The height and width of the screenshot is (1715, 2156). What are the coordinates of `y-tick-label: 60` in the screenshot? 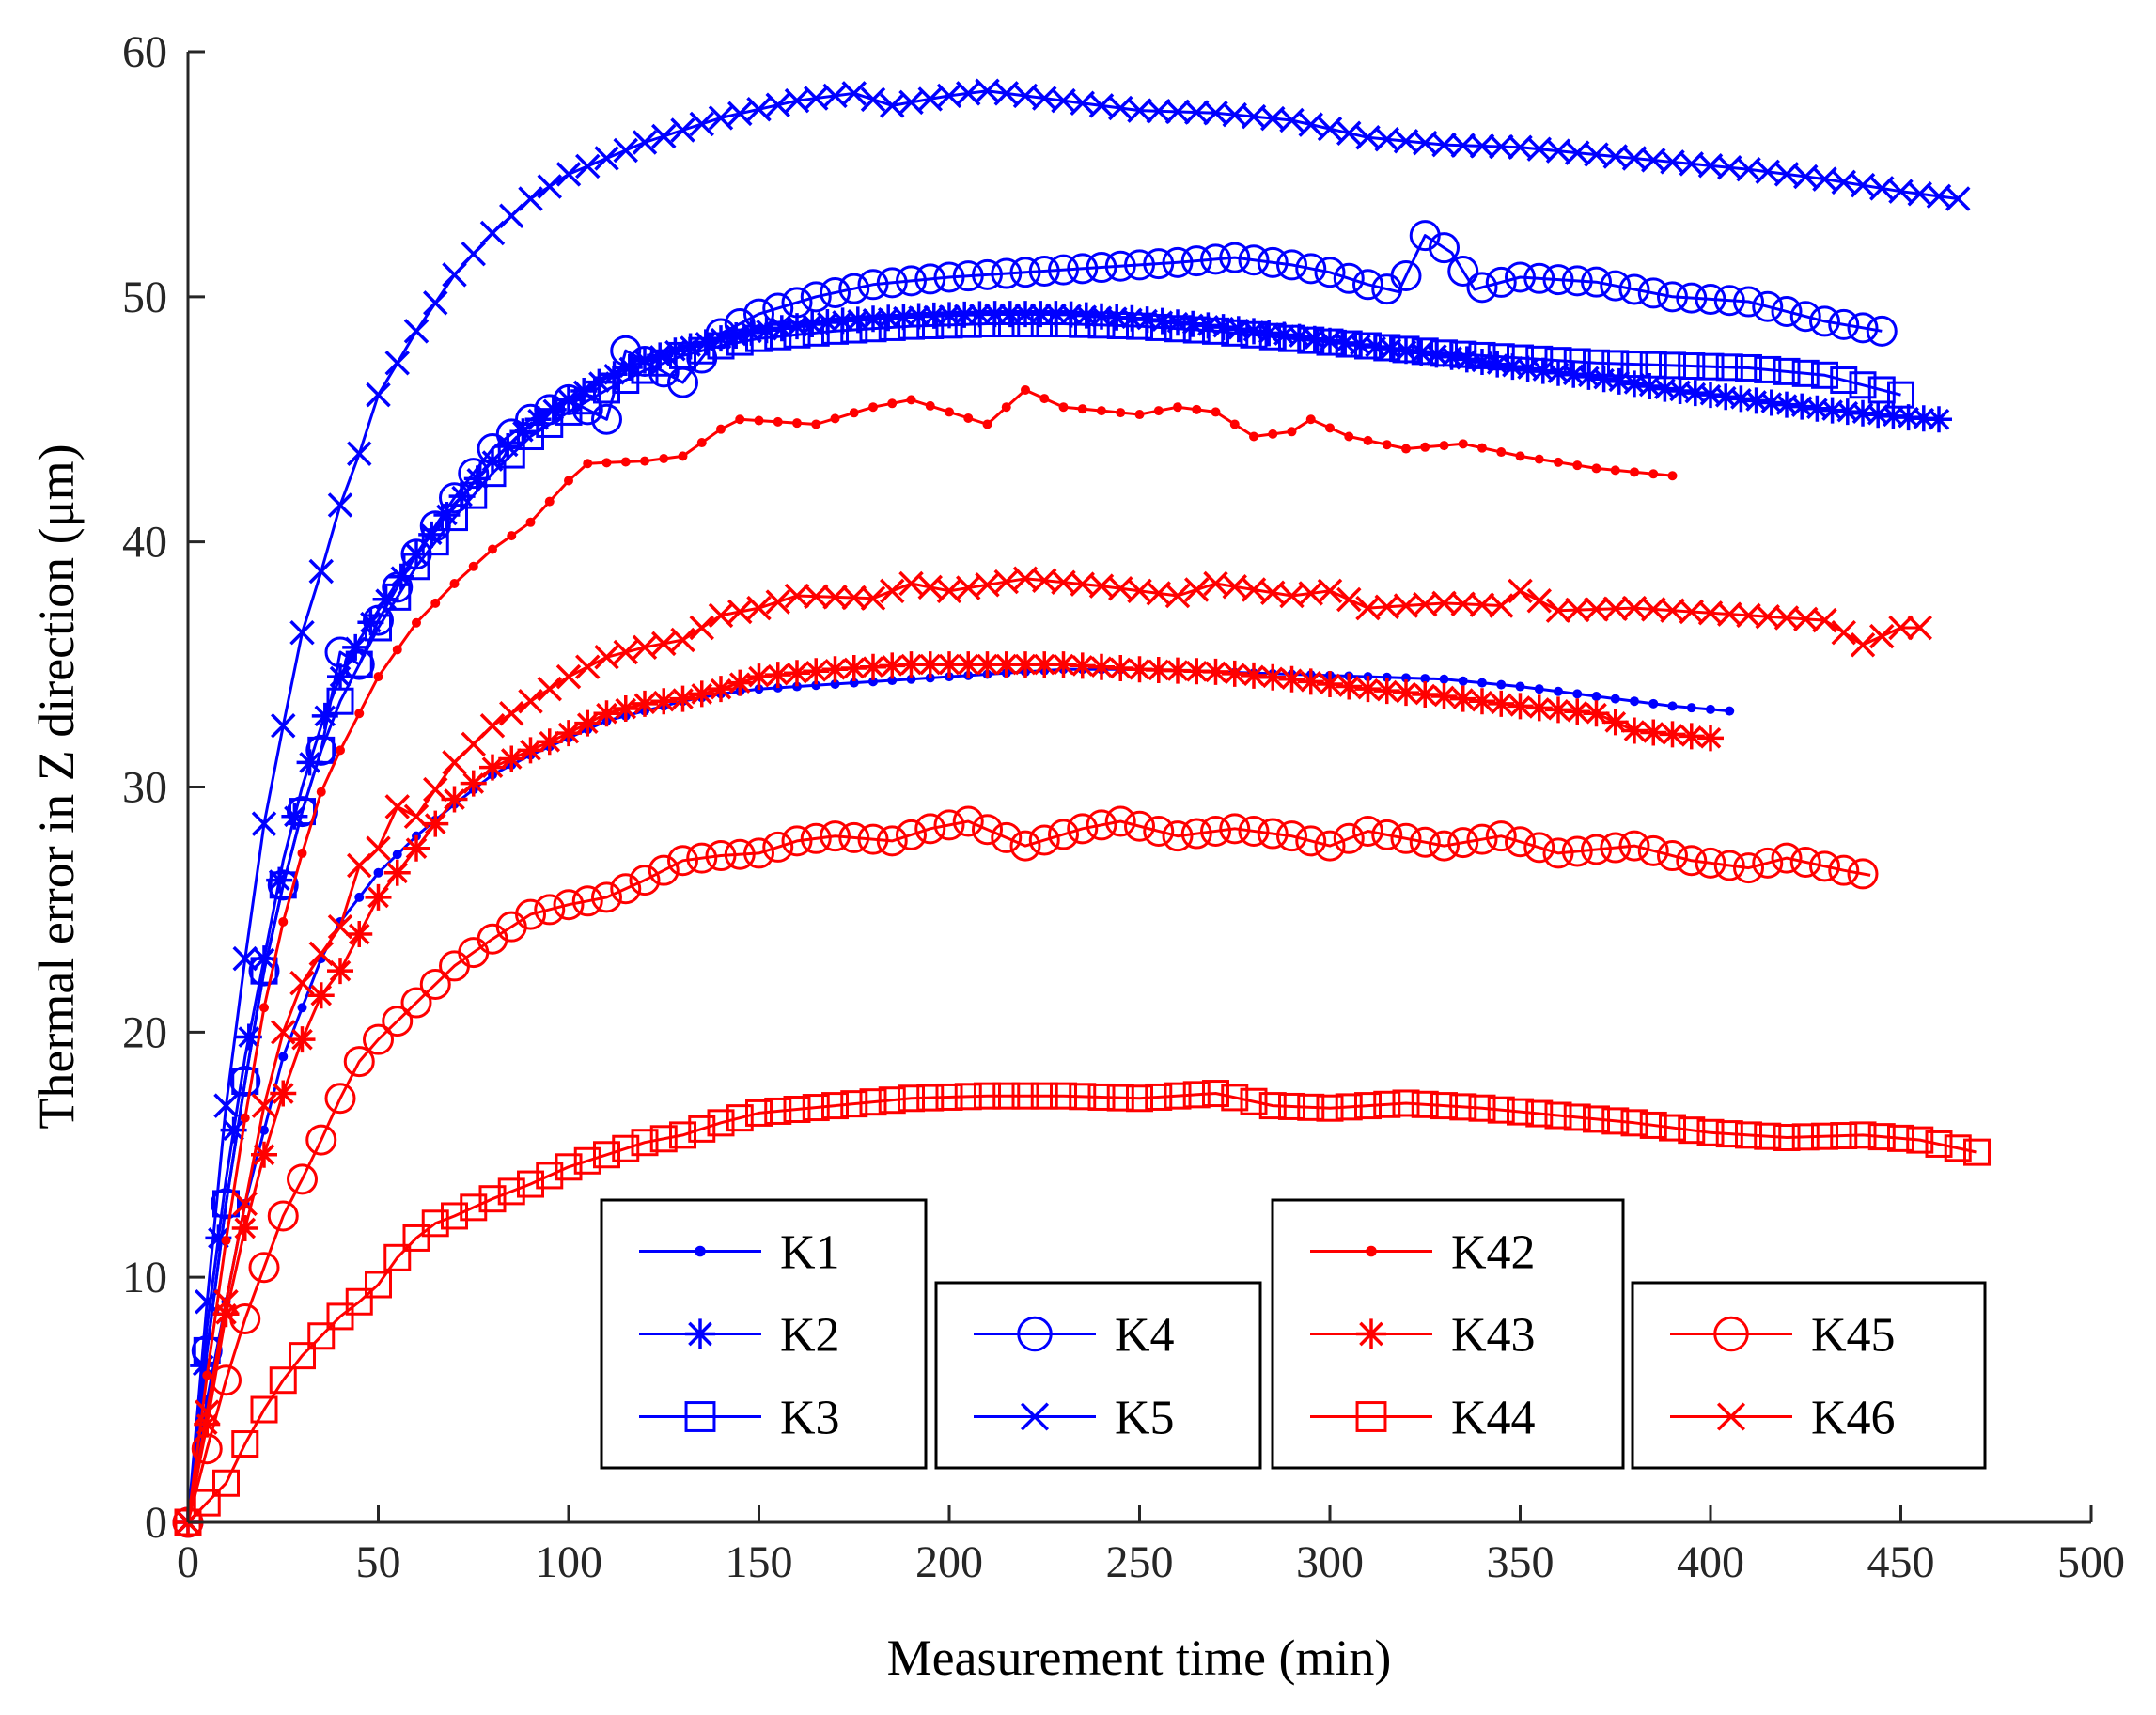 It's located at (144, 52).